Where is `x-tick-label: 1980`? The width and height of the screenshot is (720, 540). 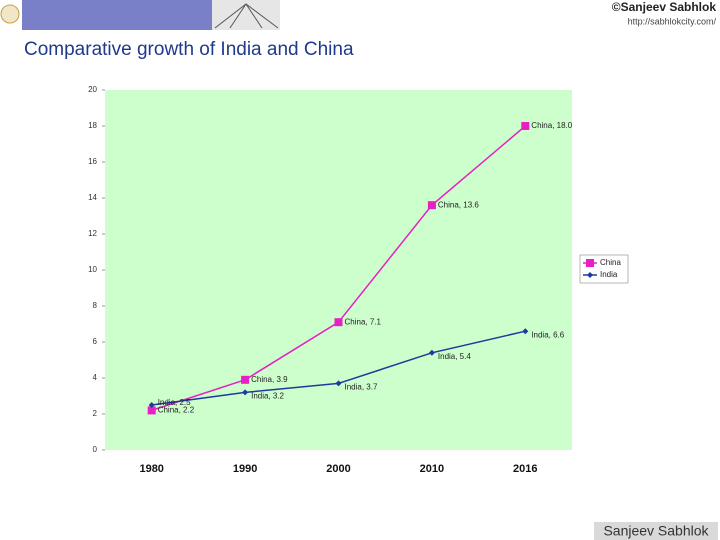 x-tick-label: 1980 is located at coordinates (151, 469).